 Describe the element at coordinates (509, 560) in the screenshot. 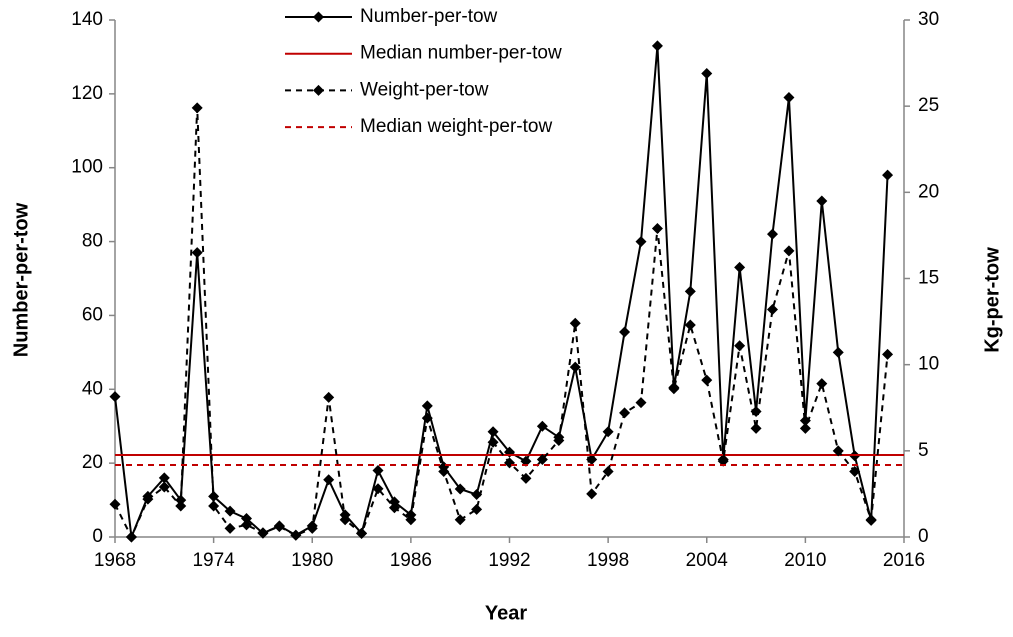

I see `x-tick-label: 1992` at that location.